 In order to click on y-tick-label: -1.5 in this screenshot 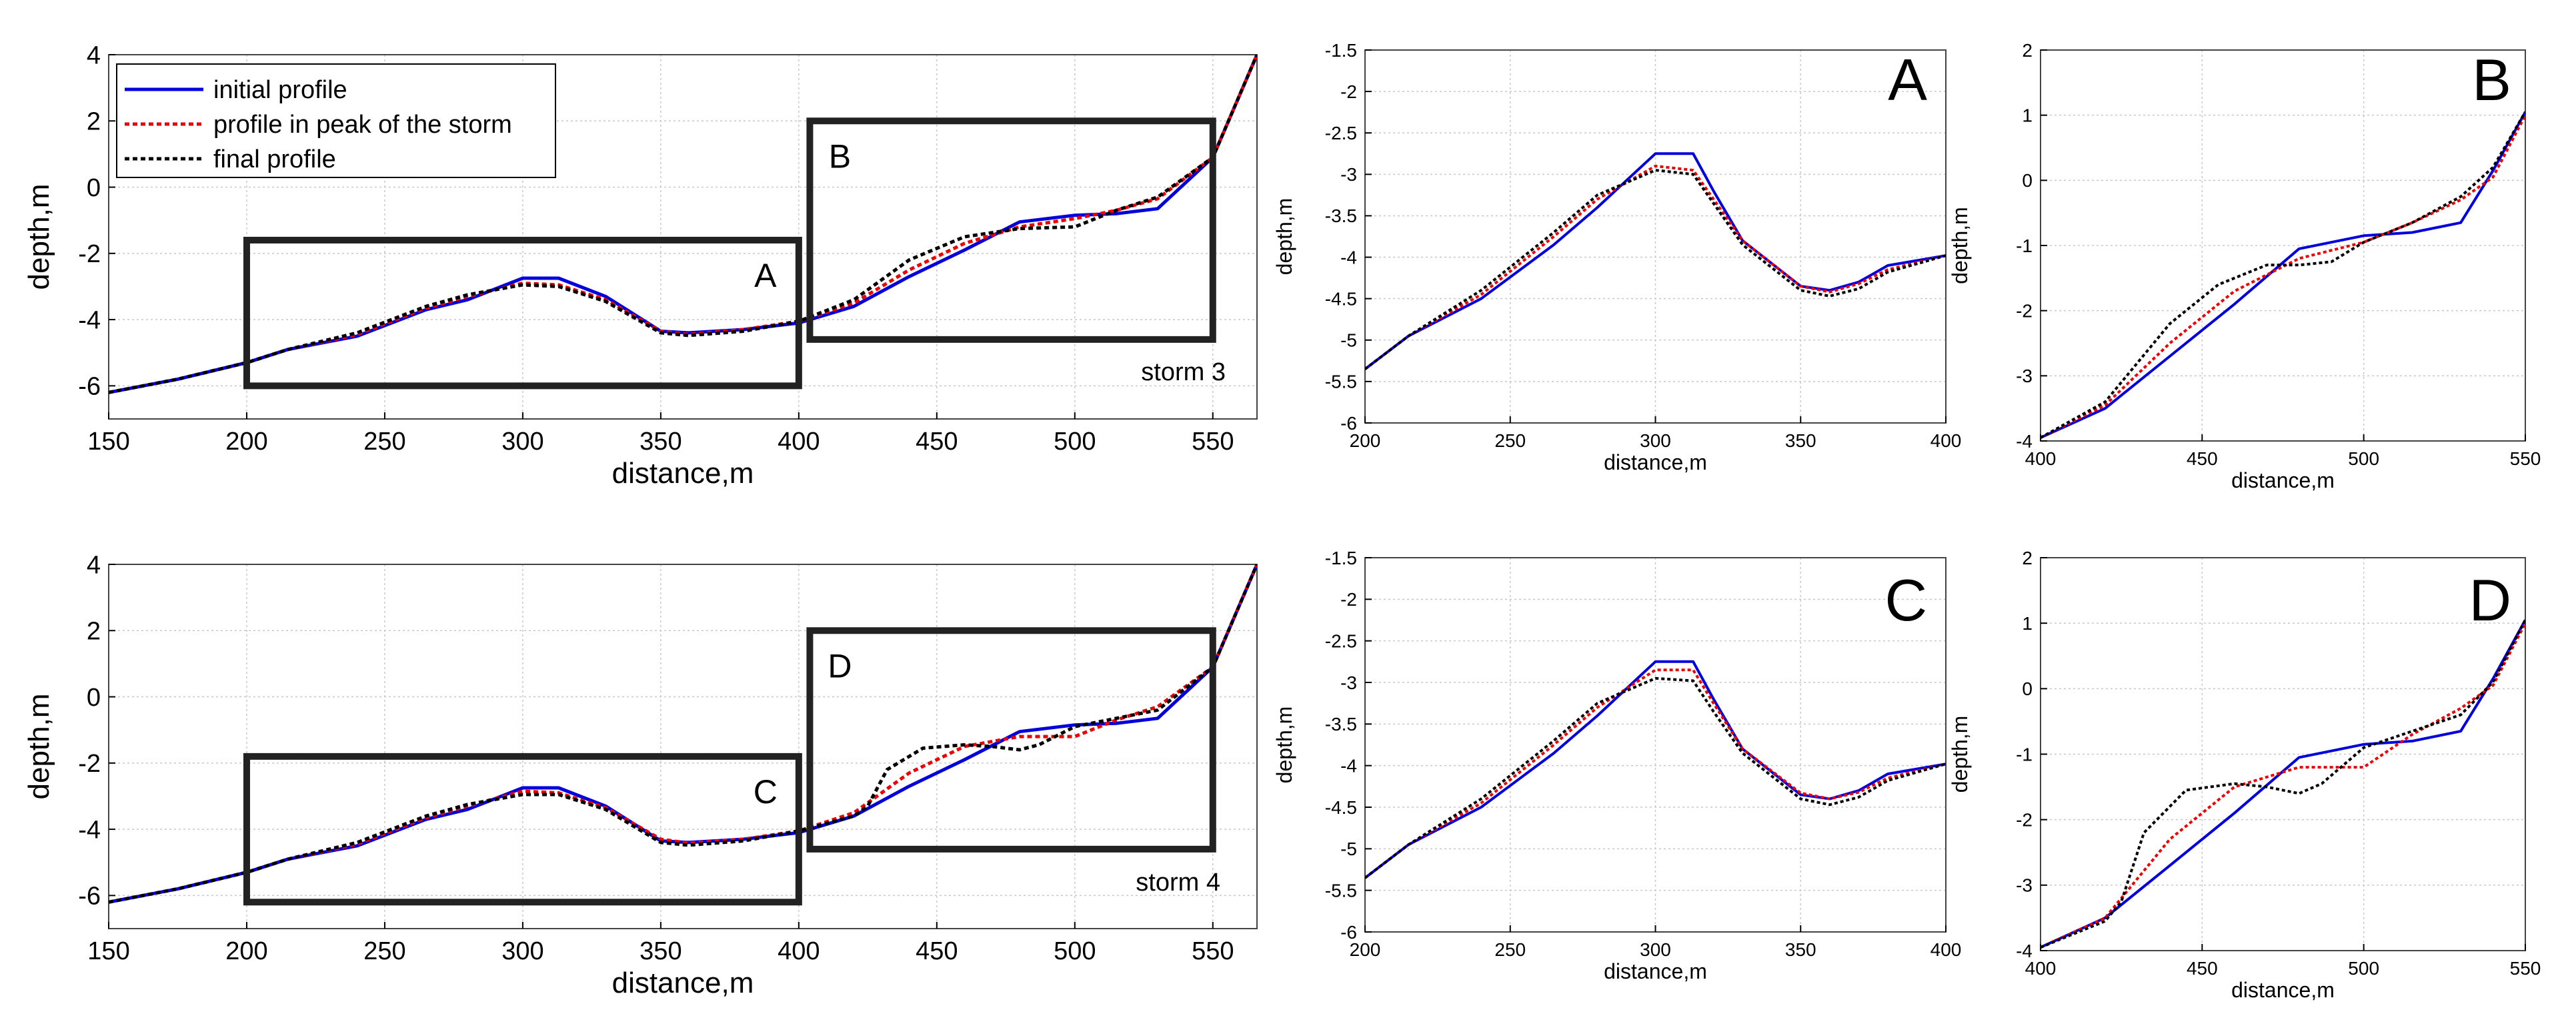, I will do `click(1341, 50)`.